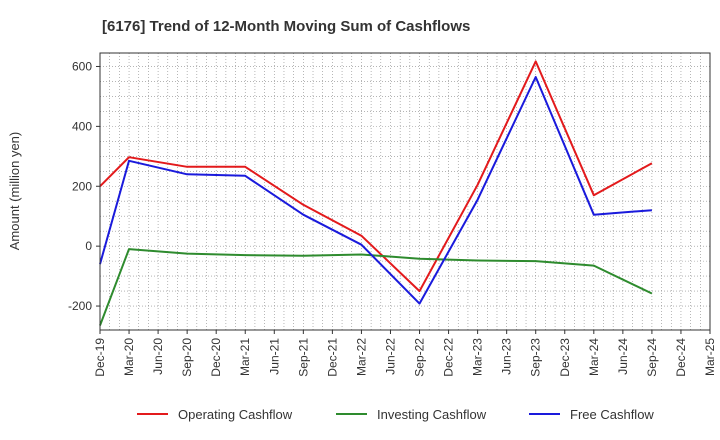 This screenshot has height=440, width=720. I want to click on x-tick-label: Mar-23, so click(478, 357).